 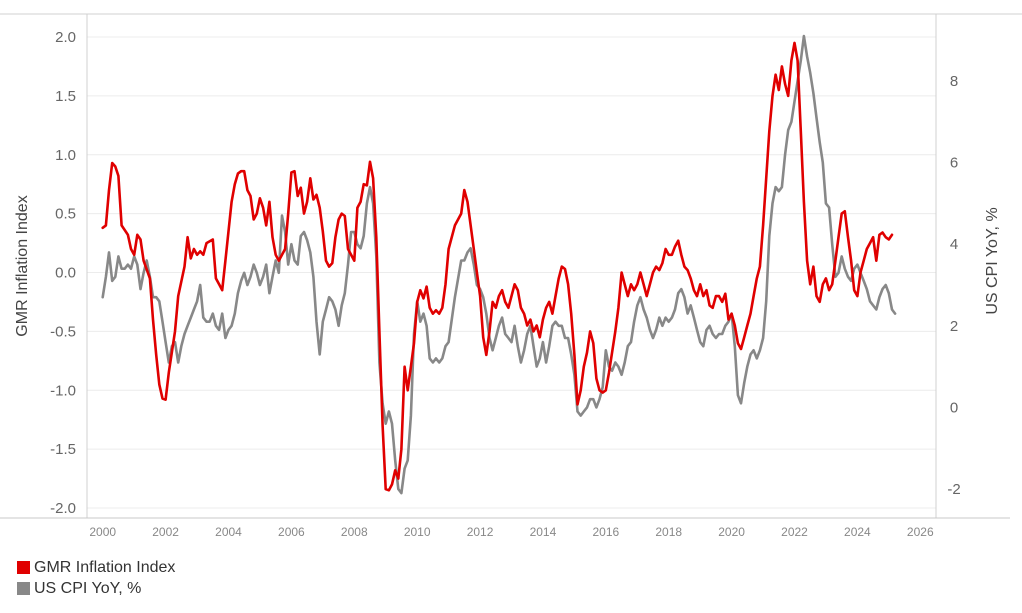 I want to click on x-tick: 2010, so click(x=417, y=532).